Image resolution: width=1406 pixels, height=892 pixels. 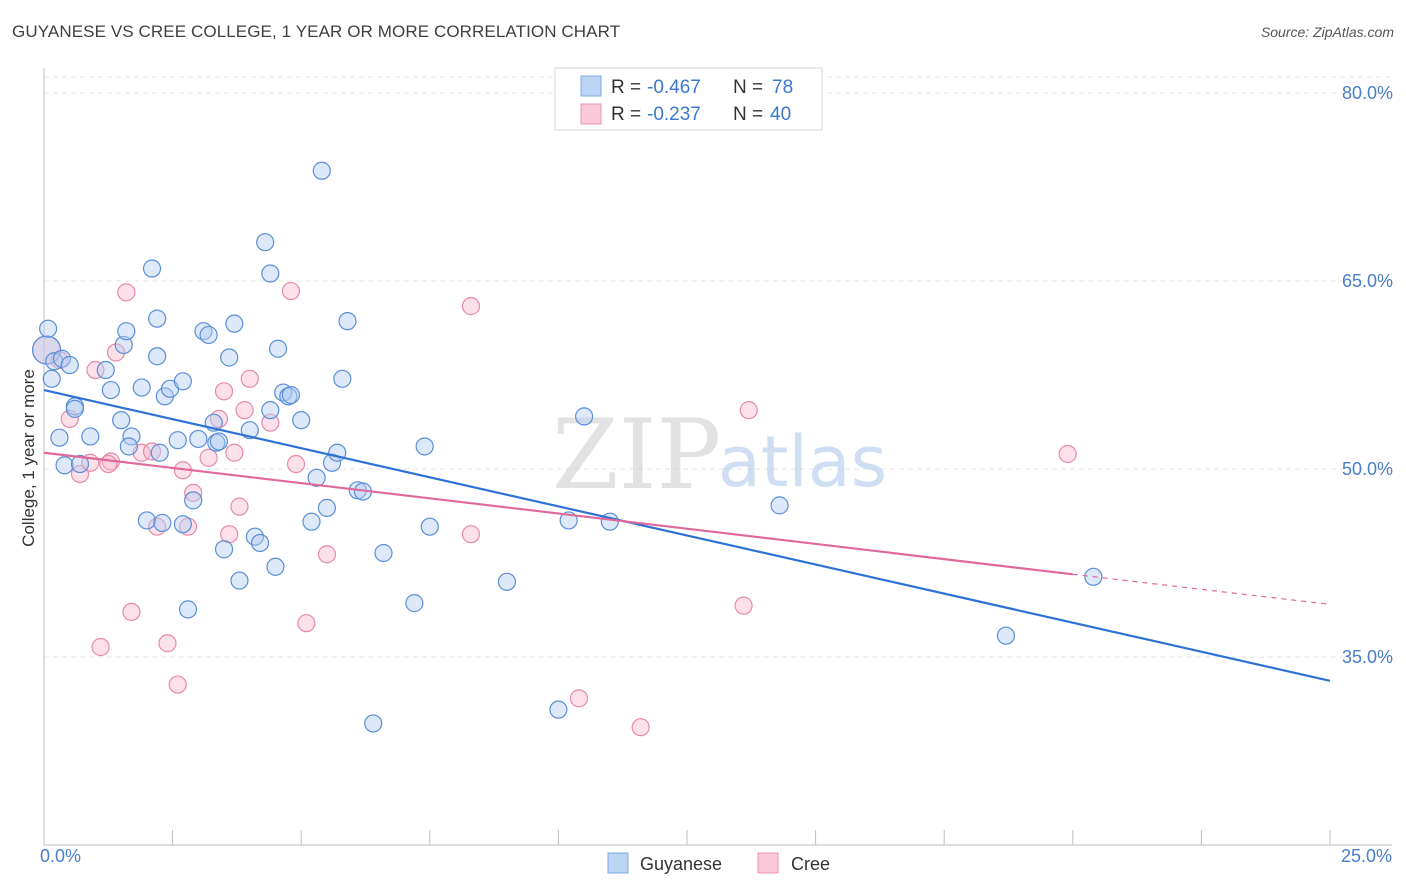 I want to click on y-axis-label: College, 1 year or more, so click(x=28, y=458).